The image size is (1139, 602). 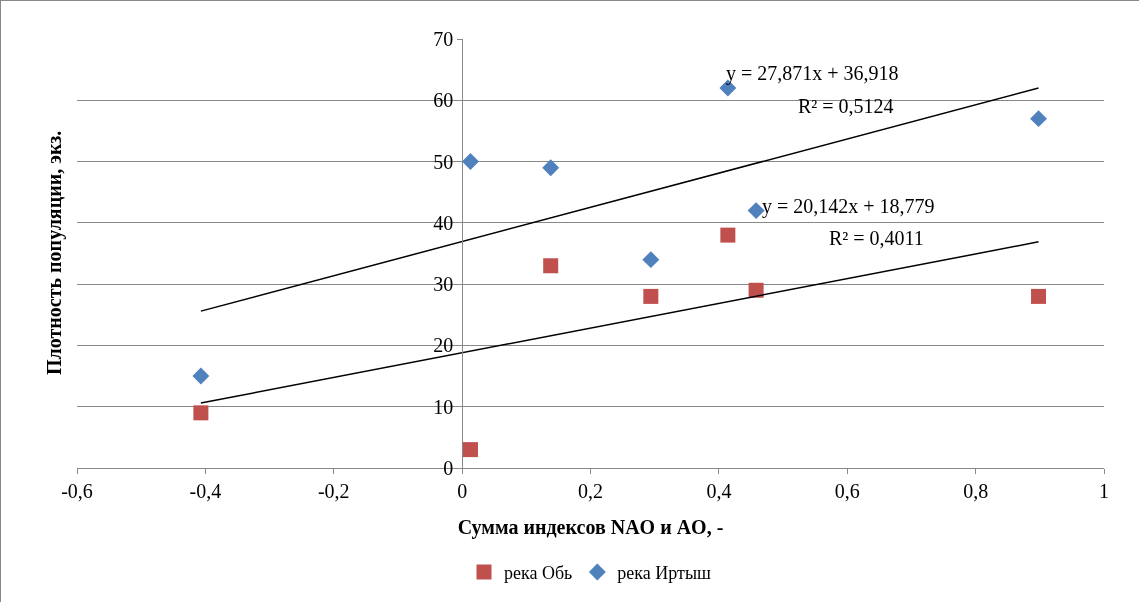 What do you see at coordinates (590, 527) in the screenshot?
I see `x-axis-title: Сумма индексов NAO и AO, -` at bounding box center [590, 527].